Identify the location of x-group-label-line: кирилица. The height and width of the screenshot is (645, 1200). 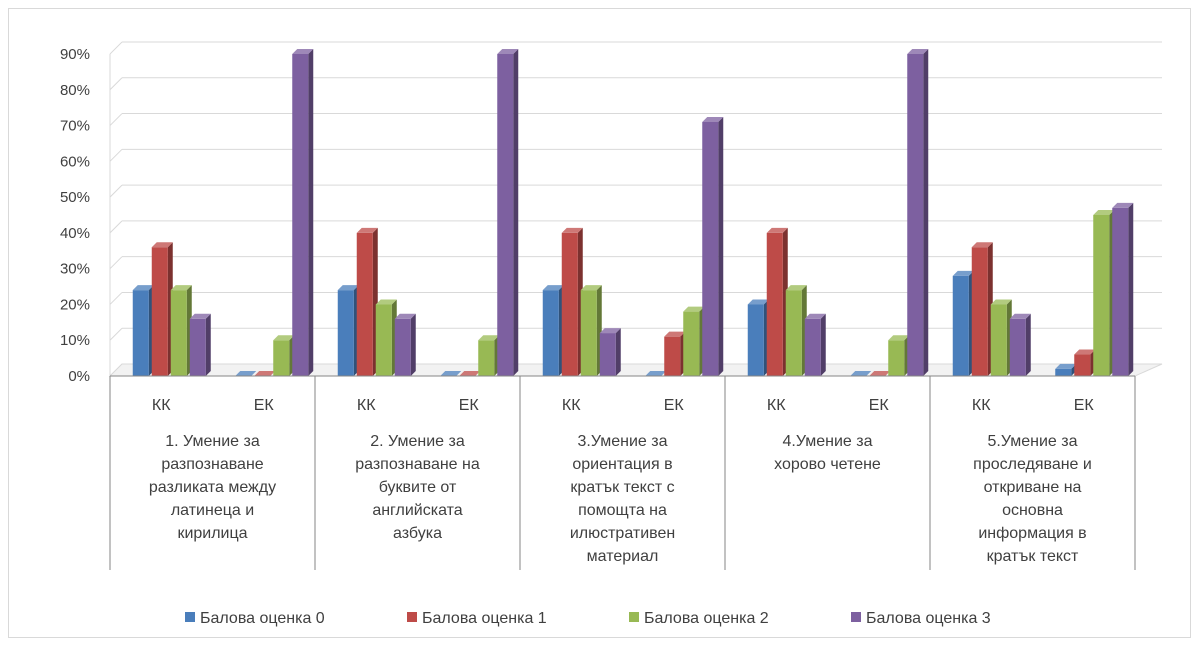
(212, 533).